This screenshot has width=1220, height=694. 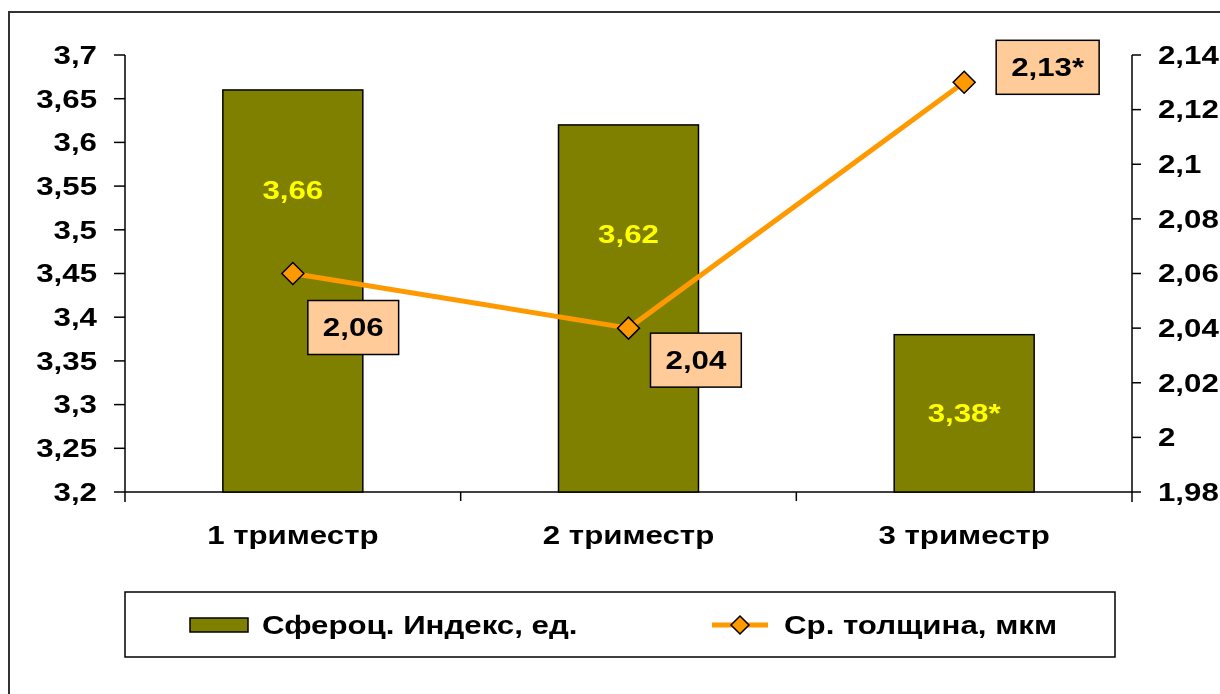 I want to click on y-tick-label: 3,3, so click(x=75, y=404).